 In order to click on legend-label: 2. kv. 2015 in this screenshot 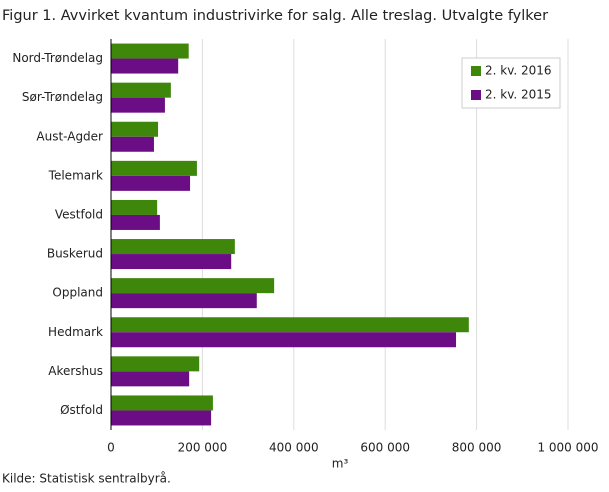, I will do `click(518, 95)`.